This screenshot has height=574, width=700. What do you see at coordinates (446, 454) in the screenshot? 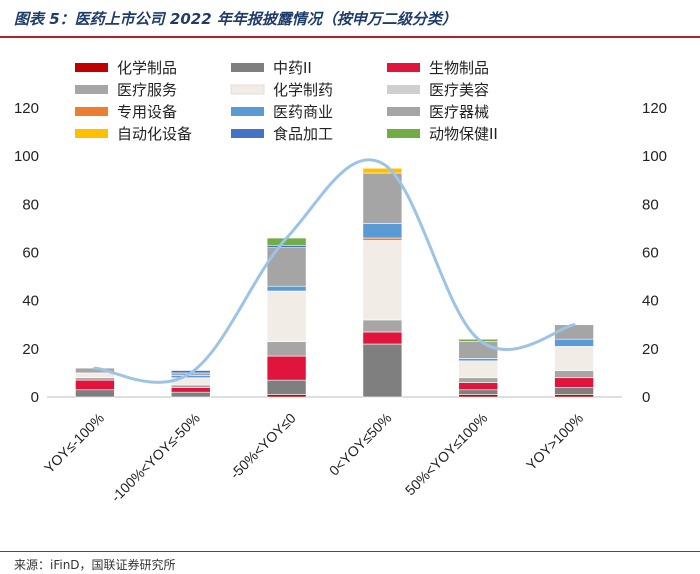
I see `x-tick-label: 50%<YOY≤100%` at bounding box center [446, 454].